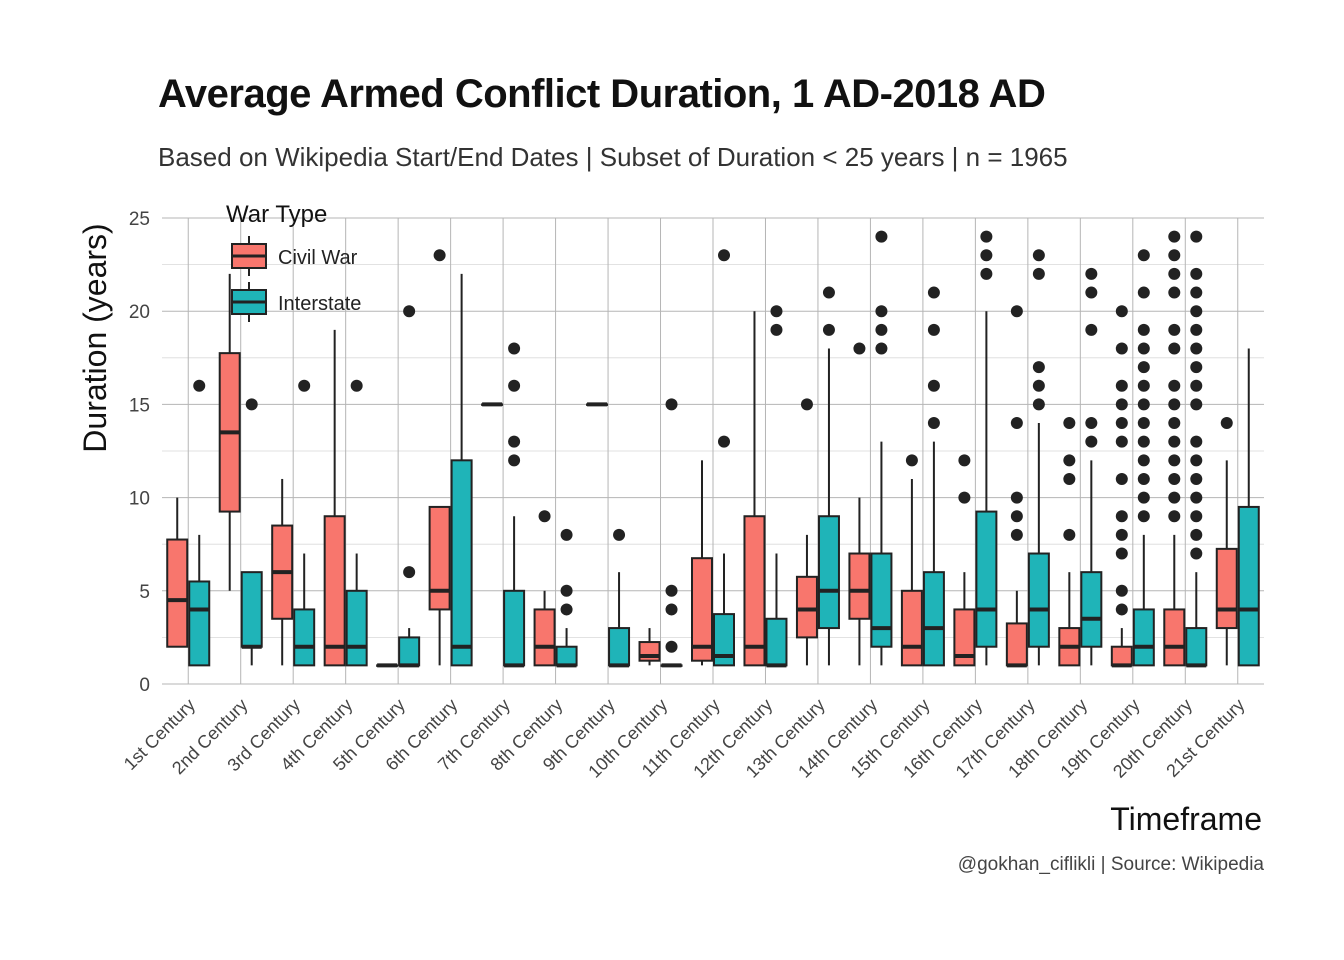  I want to click on legend-label: Civil War, so click(318, 258).